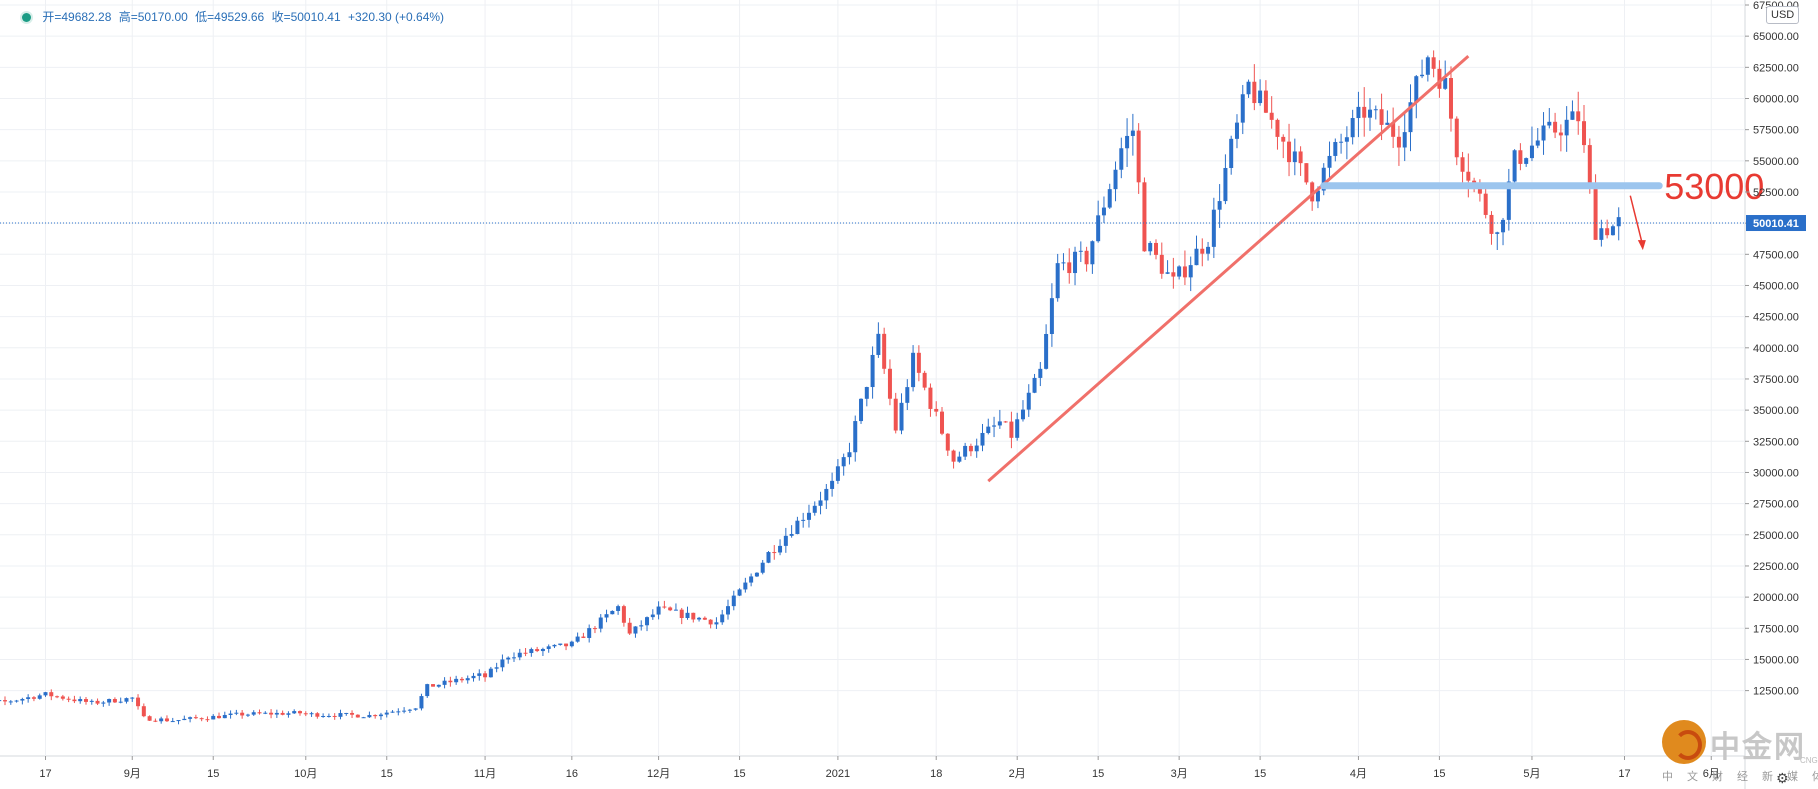 This screenshot has height=789, width=1818. I want to click on time-tick-label: 17, so click(45, 774).